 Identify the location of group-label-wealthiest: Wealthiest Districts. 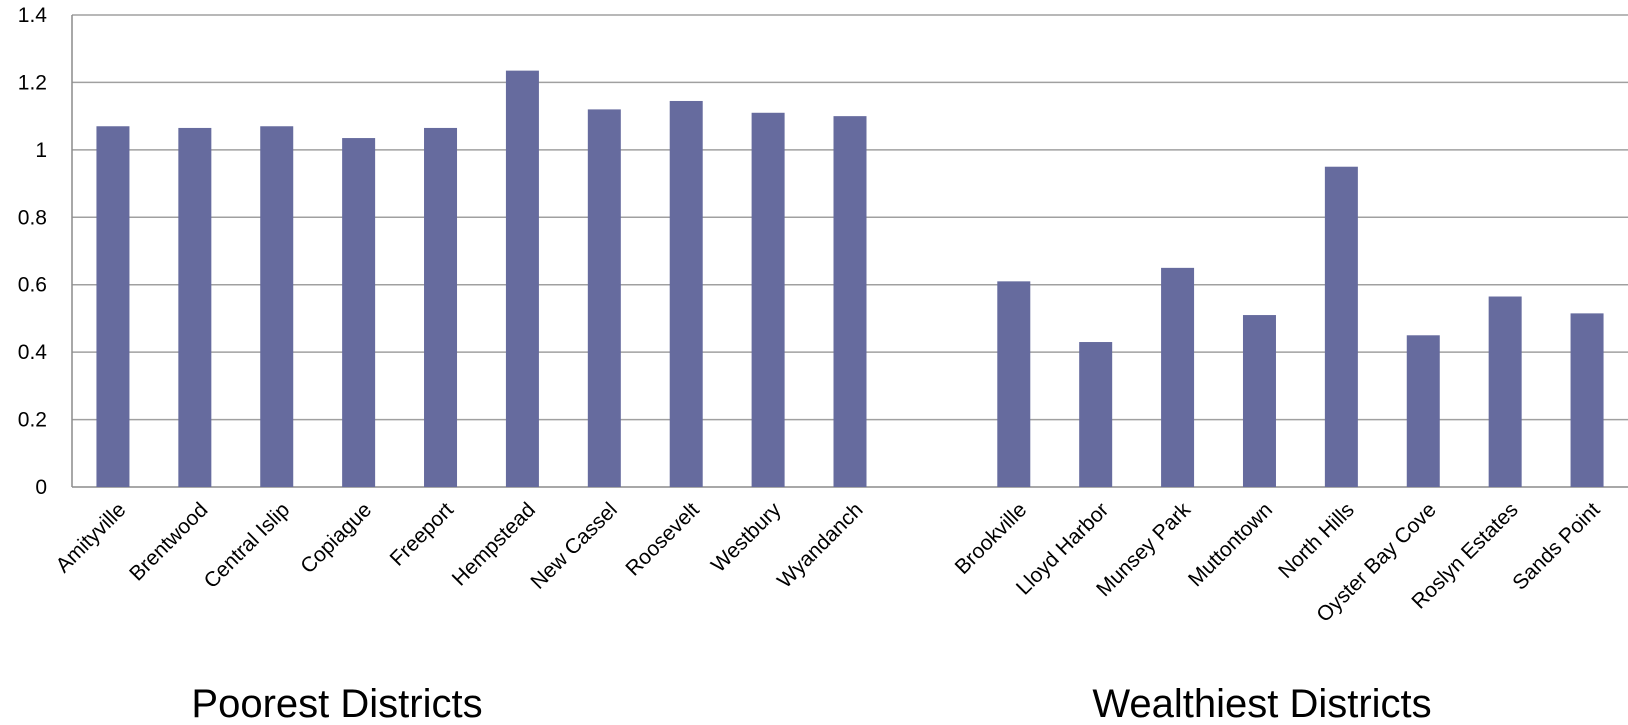
(1261, 703).